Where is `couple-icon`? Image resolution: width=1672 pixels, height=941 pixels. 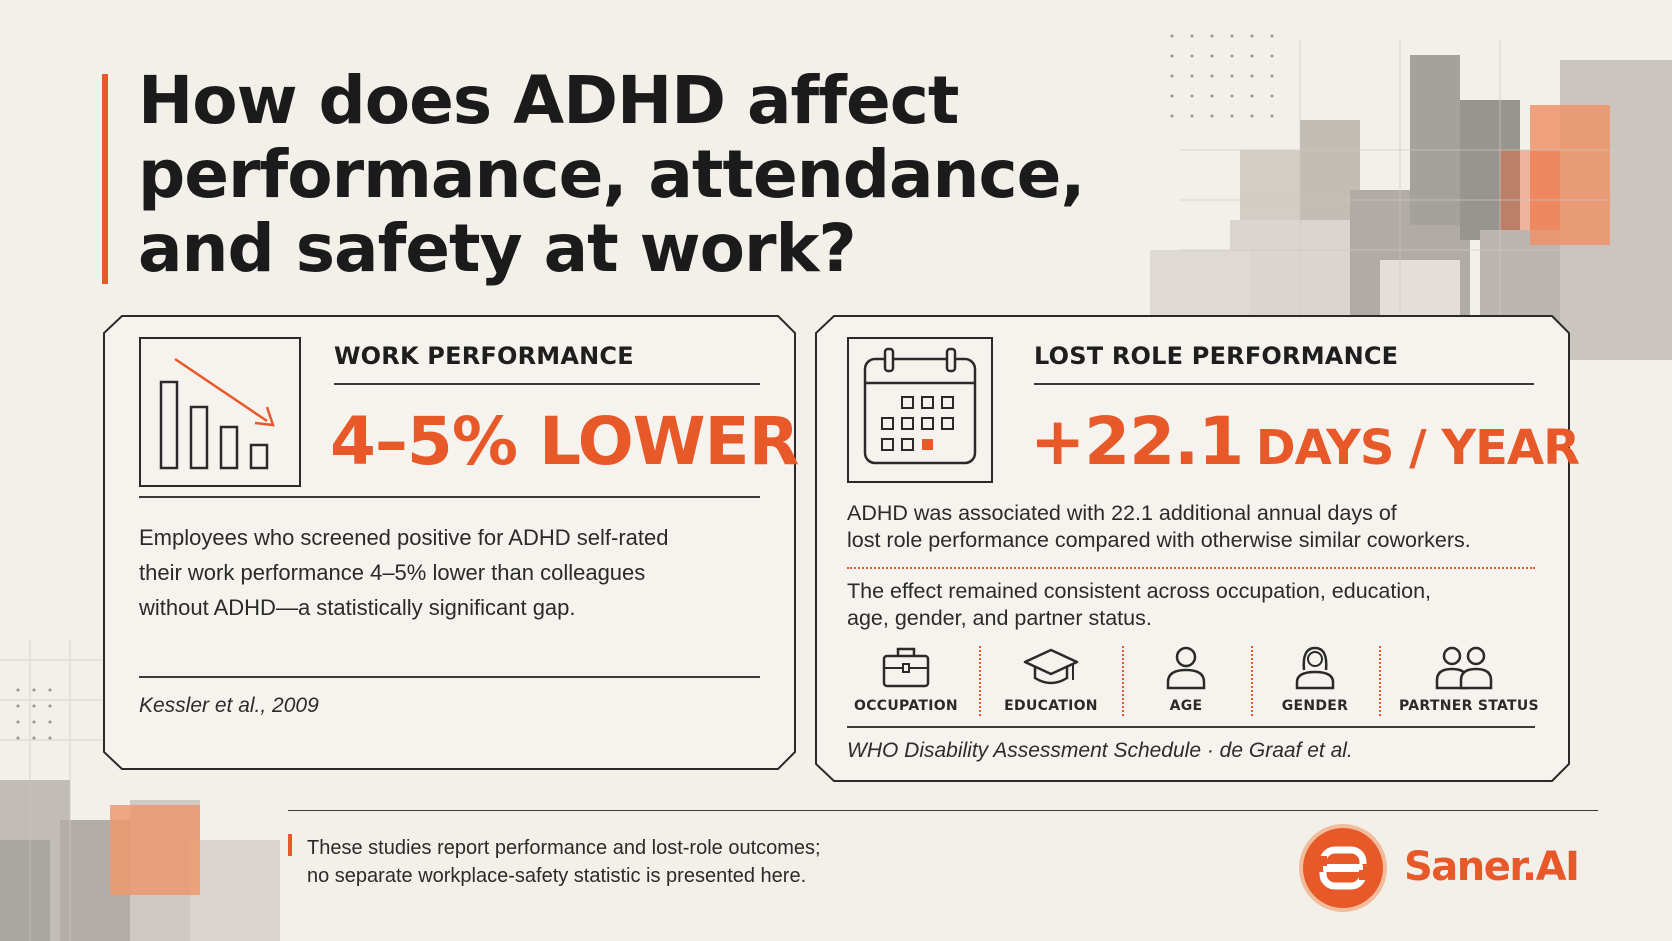
couple-icon is located at coordinates (1464, 668).